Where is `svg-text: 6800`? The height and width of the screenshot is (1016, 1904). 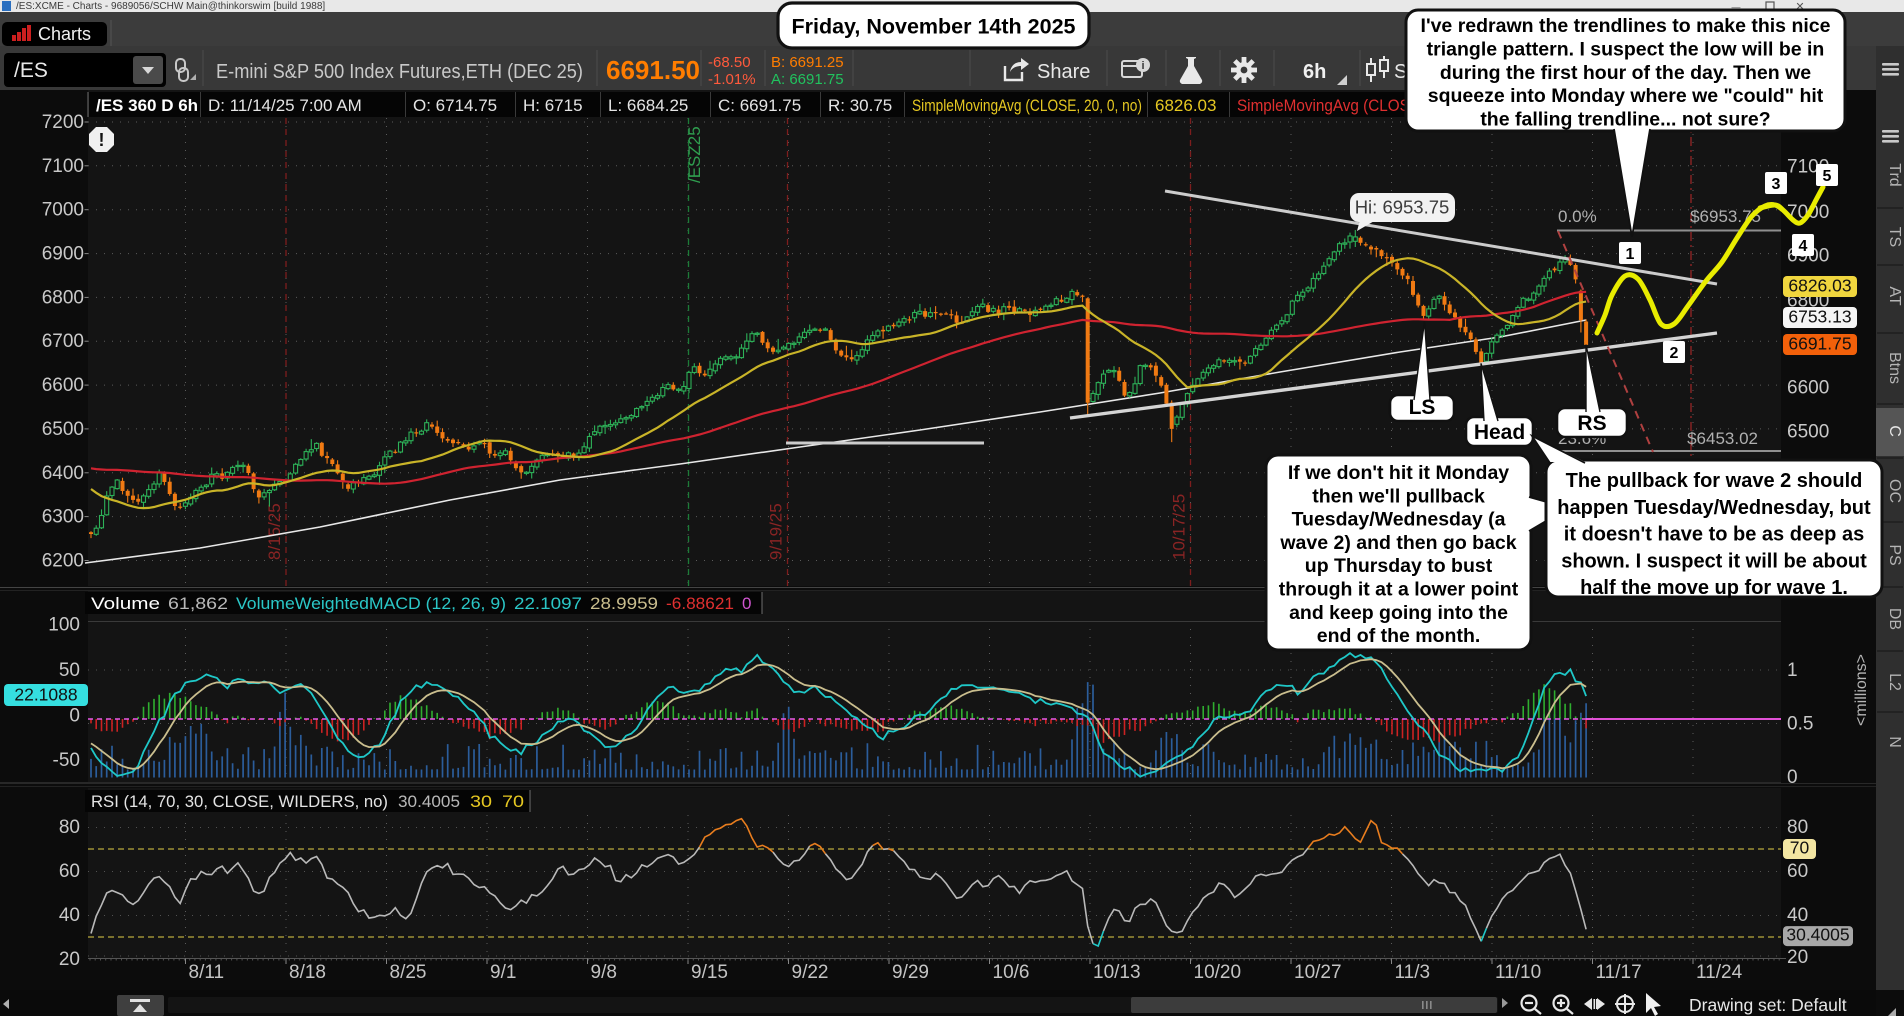 svg-text: 6800 is located at coordinates (63, 297).